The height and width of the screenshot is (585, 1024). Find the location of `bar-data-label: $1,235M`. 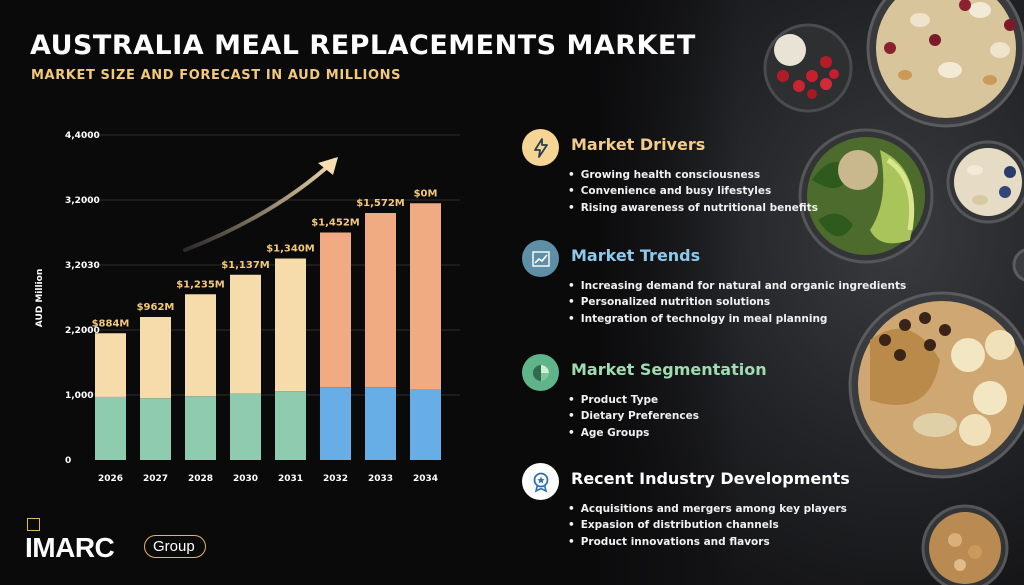

bar-data-label: $1,235M is located at coordinates (200, 284).